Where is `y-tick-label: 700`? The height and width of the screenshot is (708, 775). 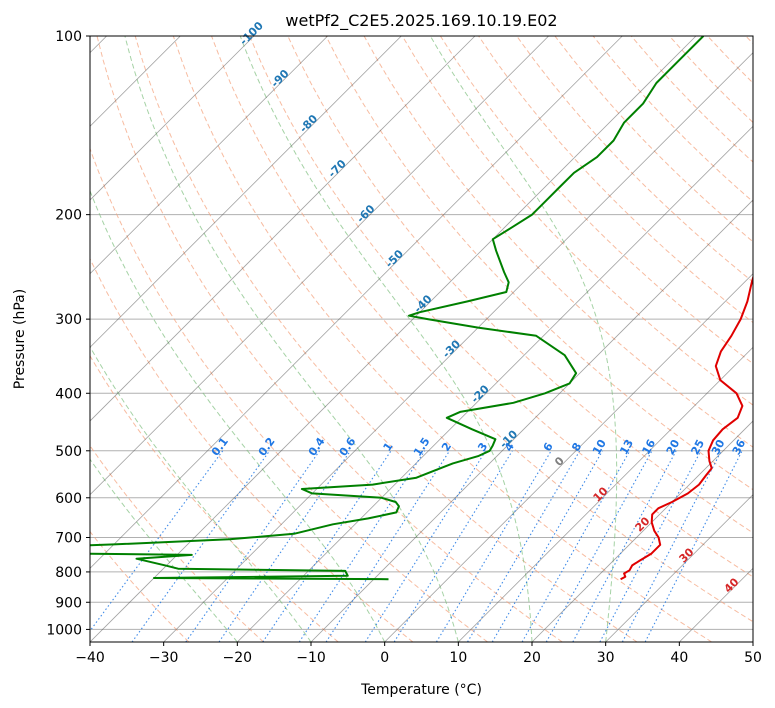 y-tick-label: 700 is located at coordinates (68, 539).